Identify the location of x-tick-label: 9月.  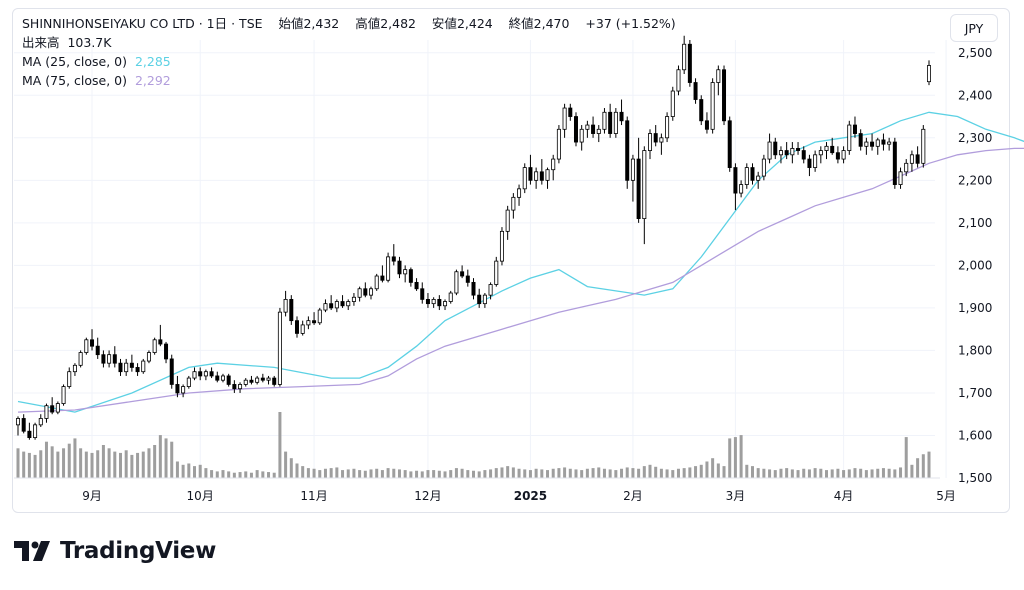
(92, 496).